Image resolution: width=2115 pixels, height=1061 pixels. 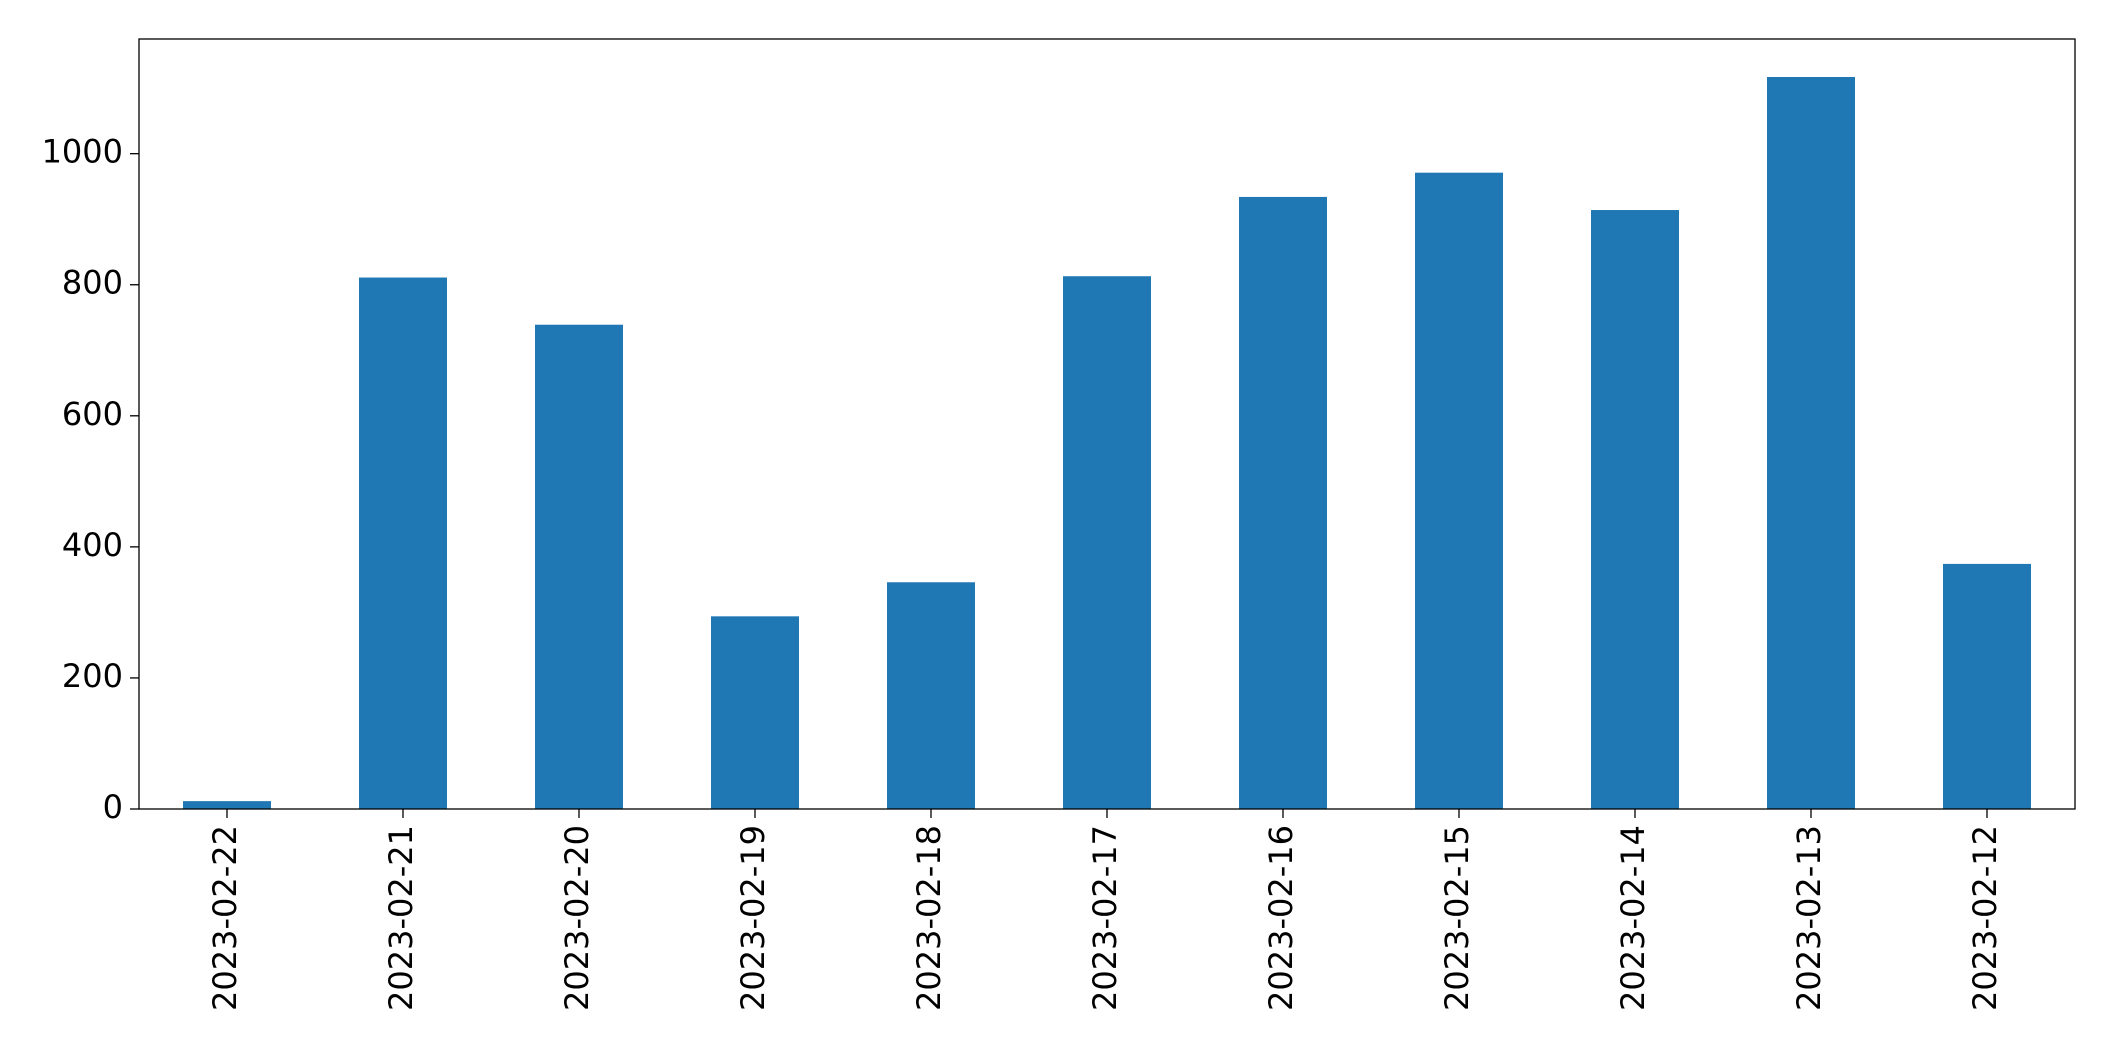 I want to click on x-tick-label: 2023-02-13, so click(x=1809, y=918).